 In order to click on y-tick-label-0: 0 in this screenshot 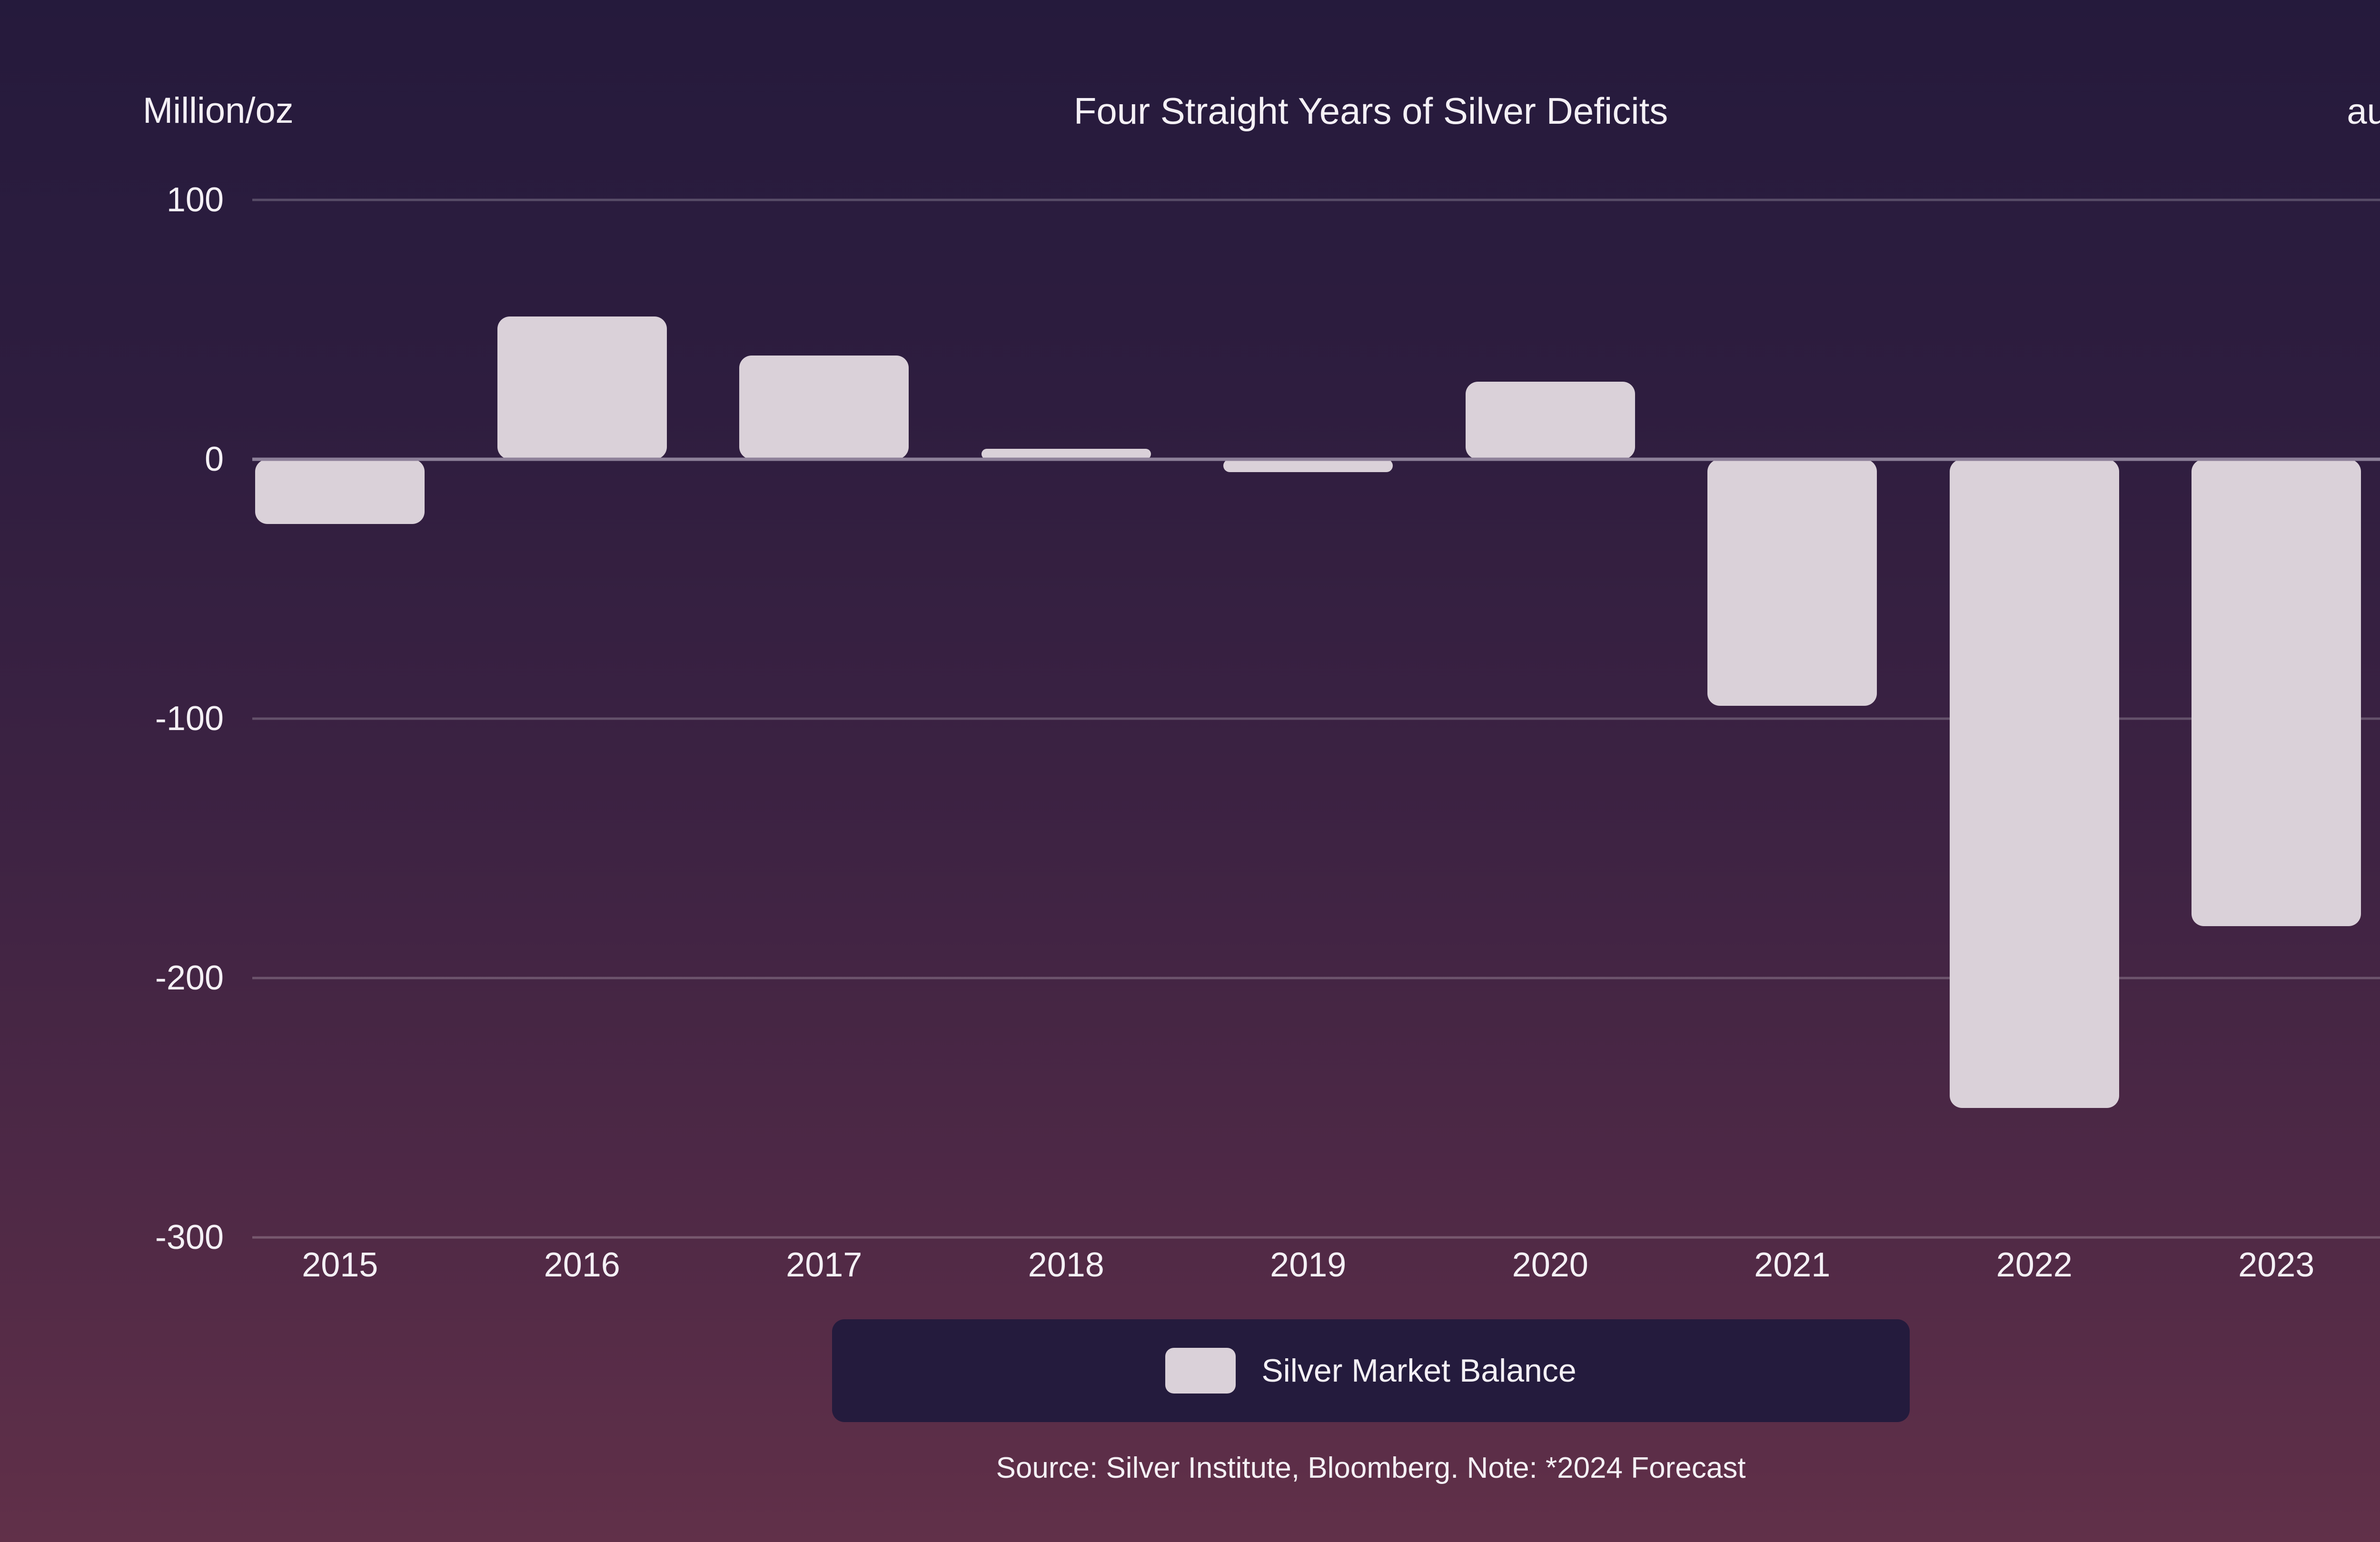, I will do `click(214, 459)`.